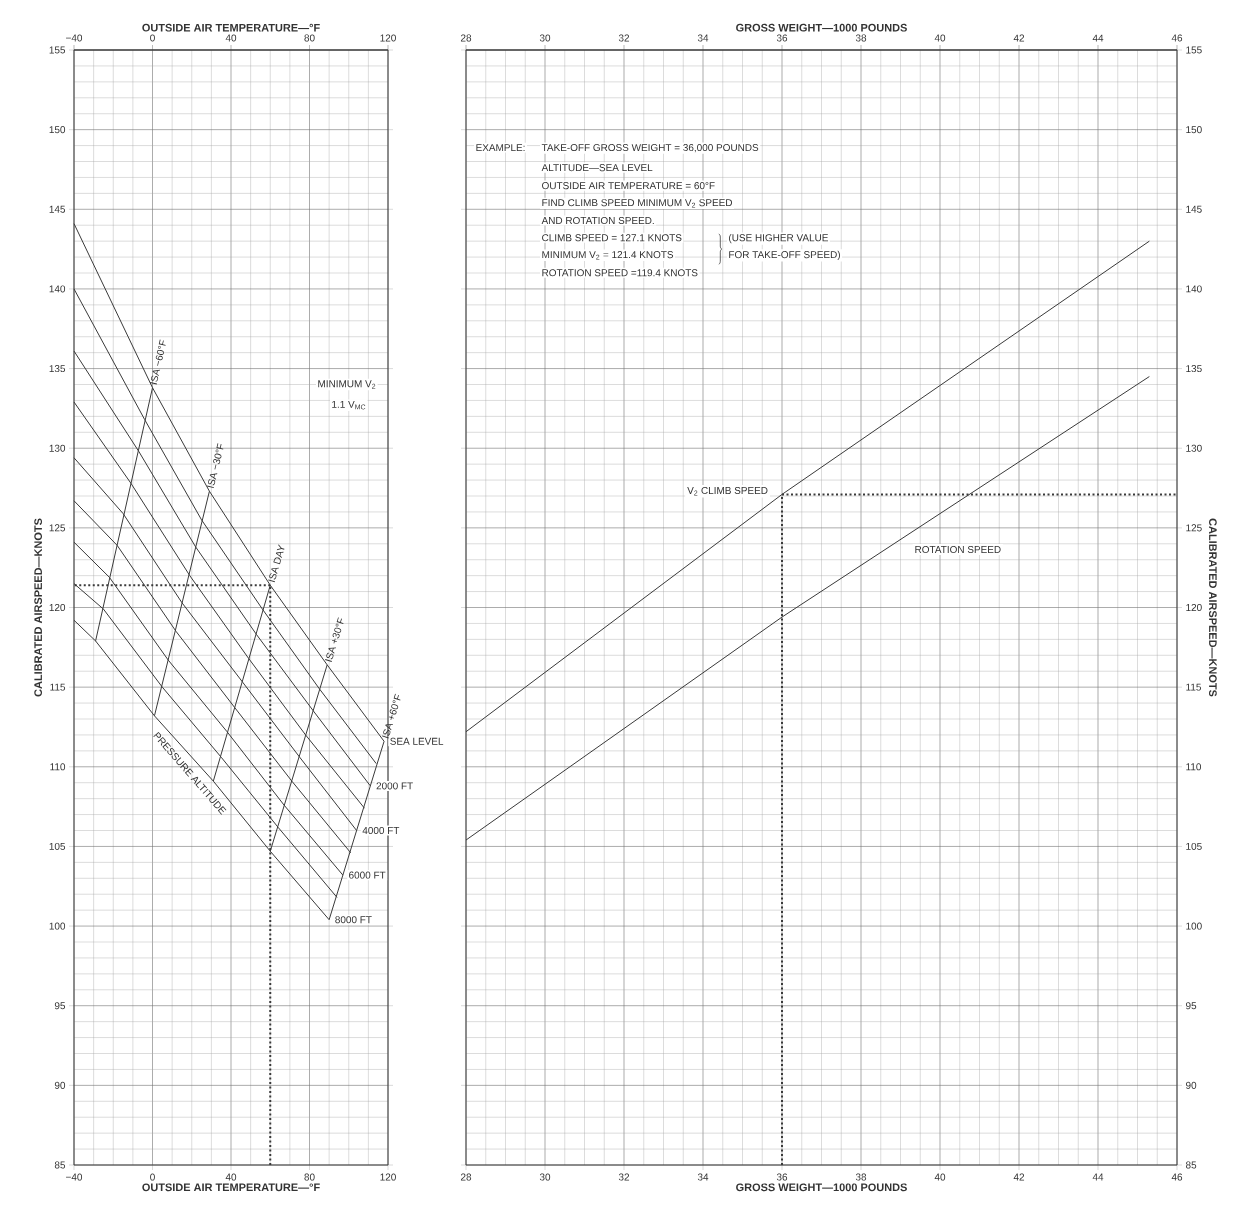 The image size is (1244, 1209). I want to click on series-label: V$_{2}$ CLIMB SPEED, so click(727, 491).